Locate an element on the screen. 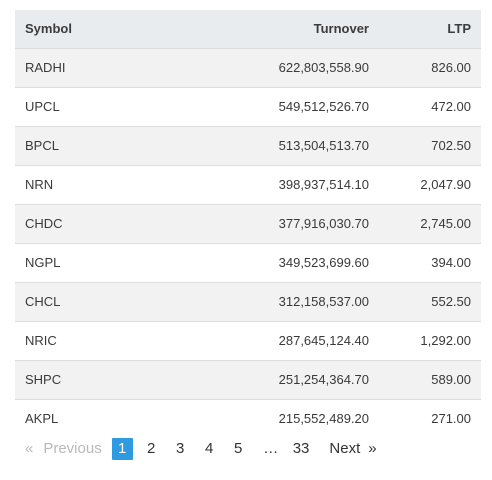 This screenshot has height=480, width=492. cell-symbol: BPCL is located at coordinates (42, 145).